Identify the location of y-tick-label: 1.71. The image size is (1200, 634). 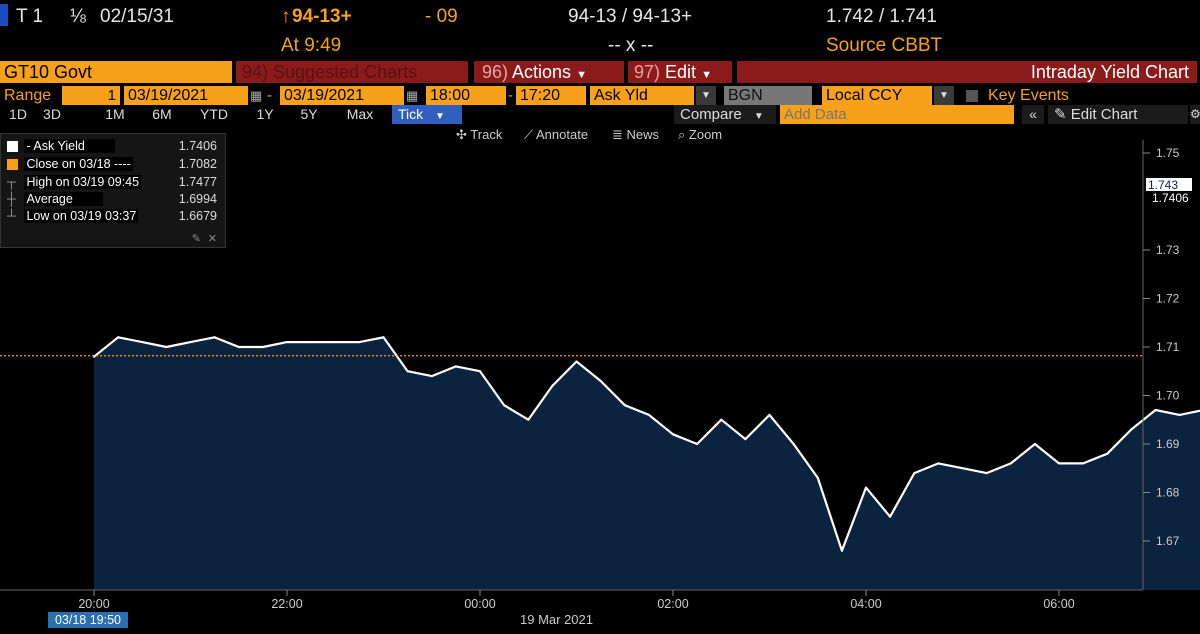
(1168, 347).